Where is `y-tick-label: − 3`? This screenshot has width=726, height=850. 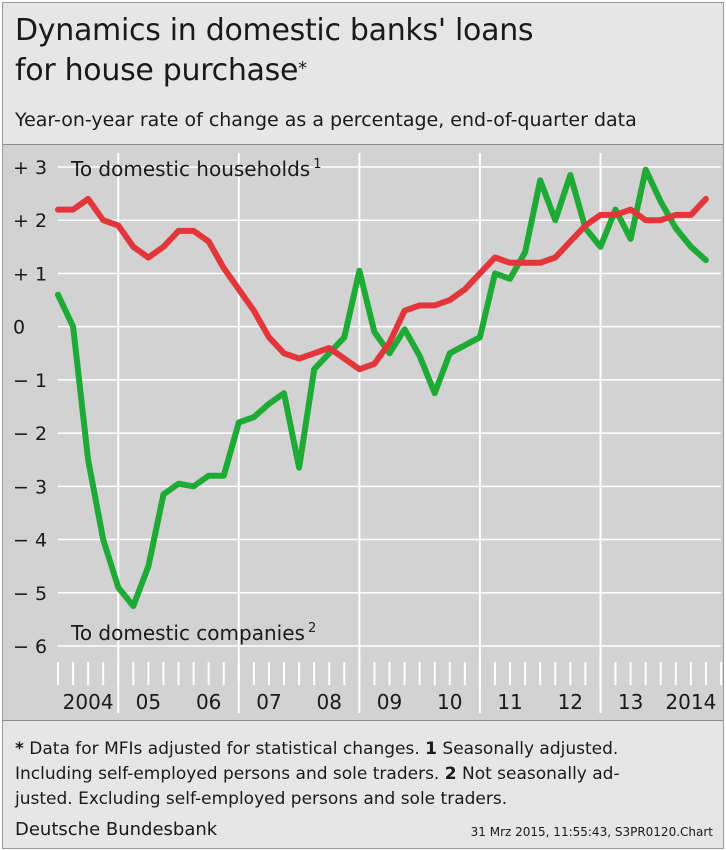 y-tick-label: − 3 is located at coordinates (30, 487).